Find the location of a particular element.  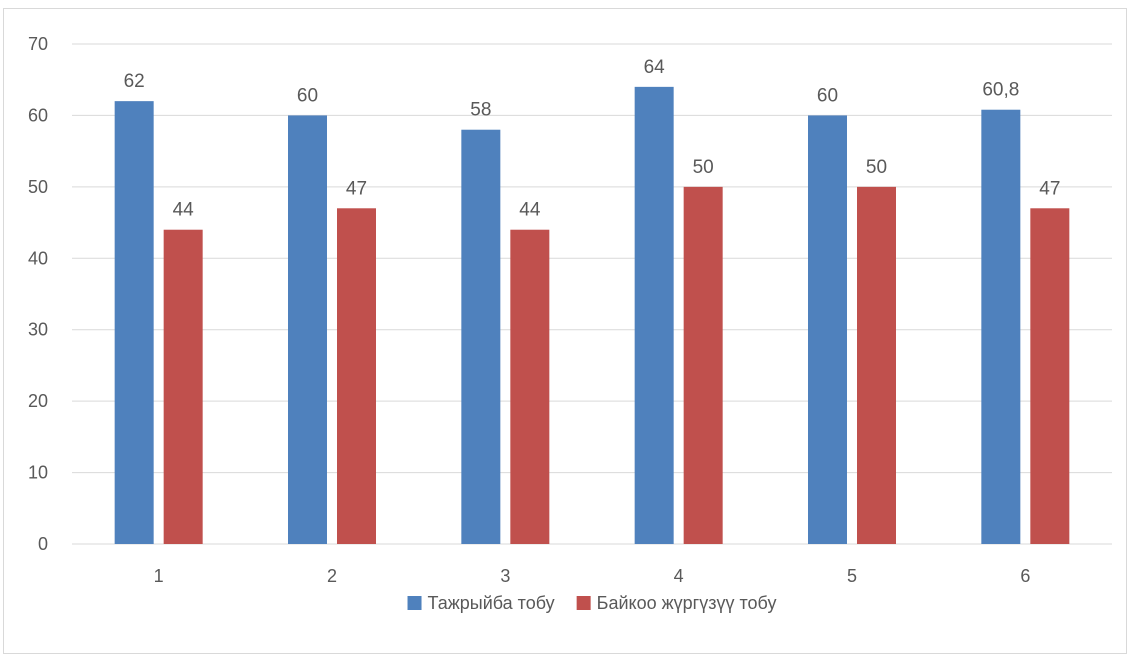

data-label: 60,8 is located at coordinates (1000, 90).